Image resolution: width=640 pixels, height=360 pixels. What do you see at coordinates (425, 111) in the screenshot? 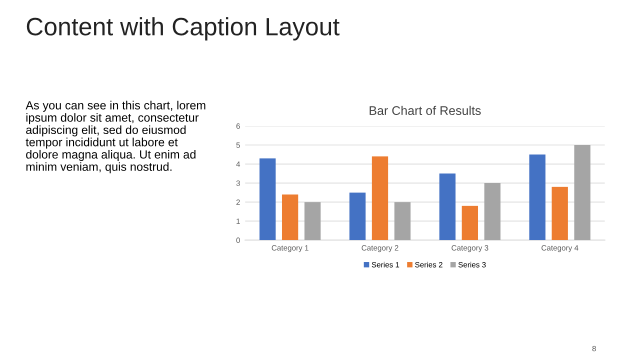
I see `chart-title: Bar Chart of Results` at bounding box center [425, 111].